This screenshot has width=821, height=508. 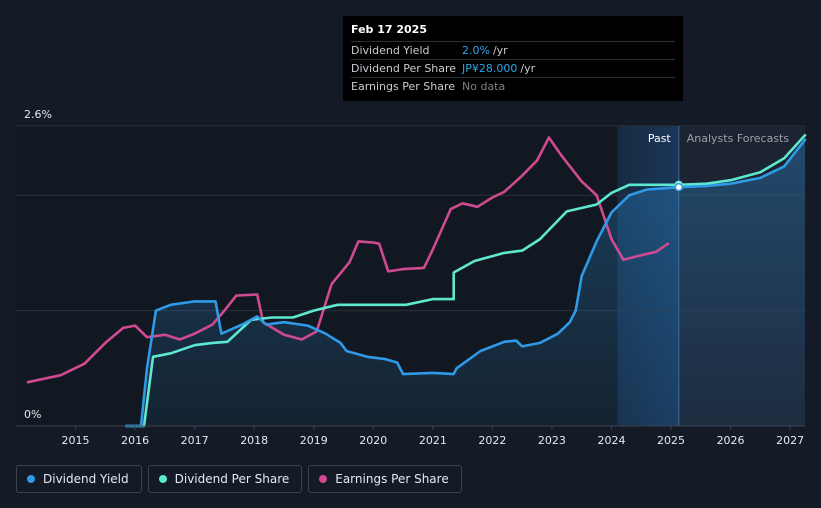 I want to click on legend-dividend-per-share: Dividend Per Share, so click(x=225, y=479).